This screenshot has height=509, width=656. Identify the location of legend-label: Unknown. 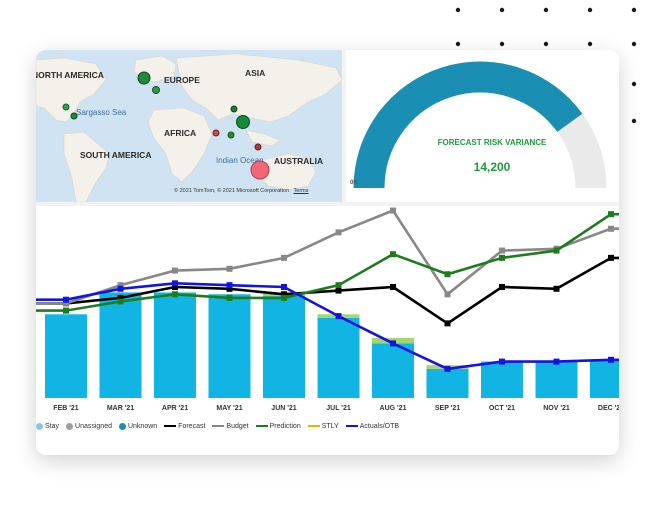
(142, 426).